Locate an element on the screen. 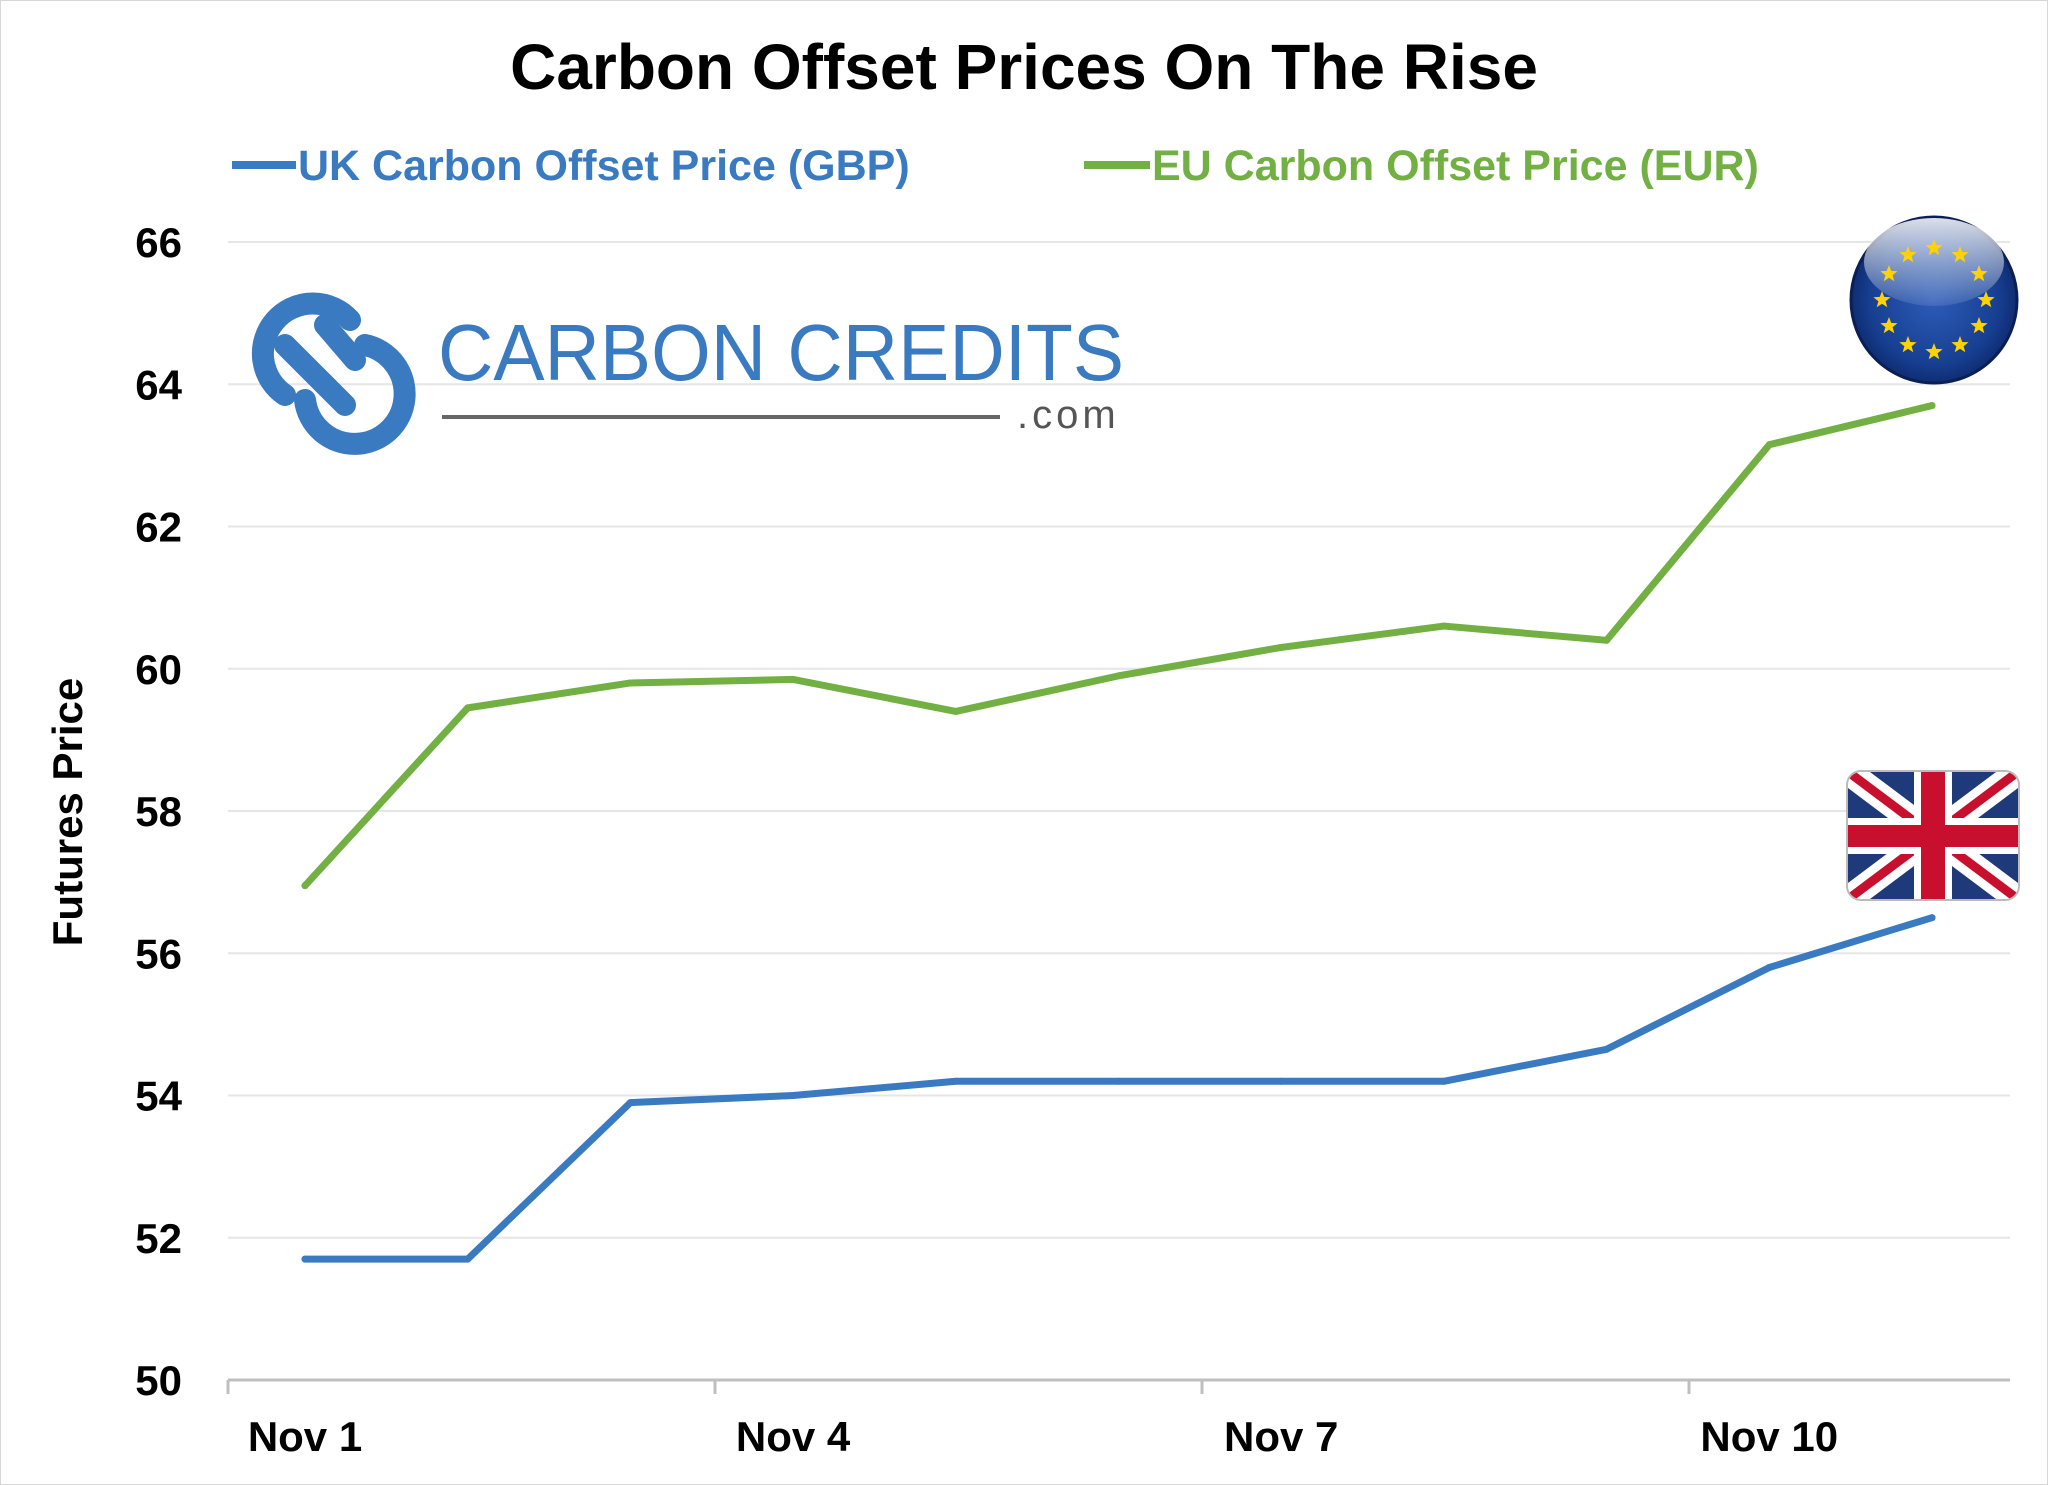 The image size is (2048, 1485). y-tick-label: 58 is located at coordinates (158, 811).